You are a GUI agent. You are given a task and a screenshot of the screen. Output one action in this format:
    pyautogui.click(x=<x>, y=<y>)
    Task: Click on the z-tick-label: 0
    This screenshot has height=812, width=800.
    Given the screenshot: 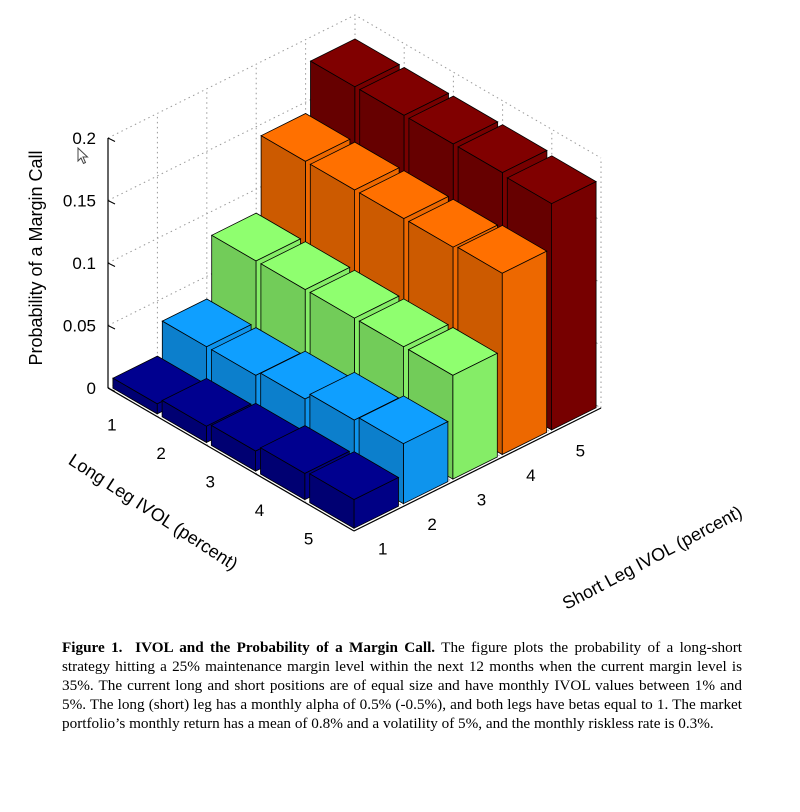 What is the action you would take?
    pyautogui.click(x=91, y=388)
    